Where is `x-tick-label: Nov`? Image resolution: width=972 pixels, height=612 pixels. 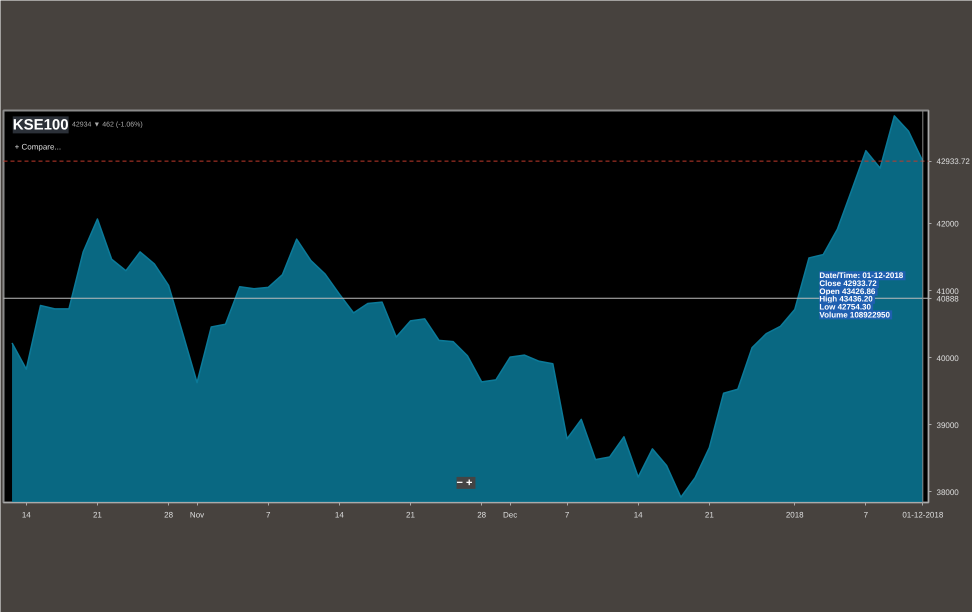 x-tick-label: Nov is located at coordinates (197, 515).